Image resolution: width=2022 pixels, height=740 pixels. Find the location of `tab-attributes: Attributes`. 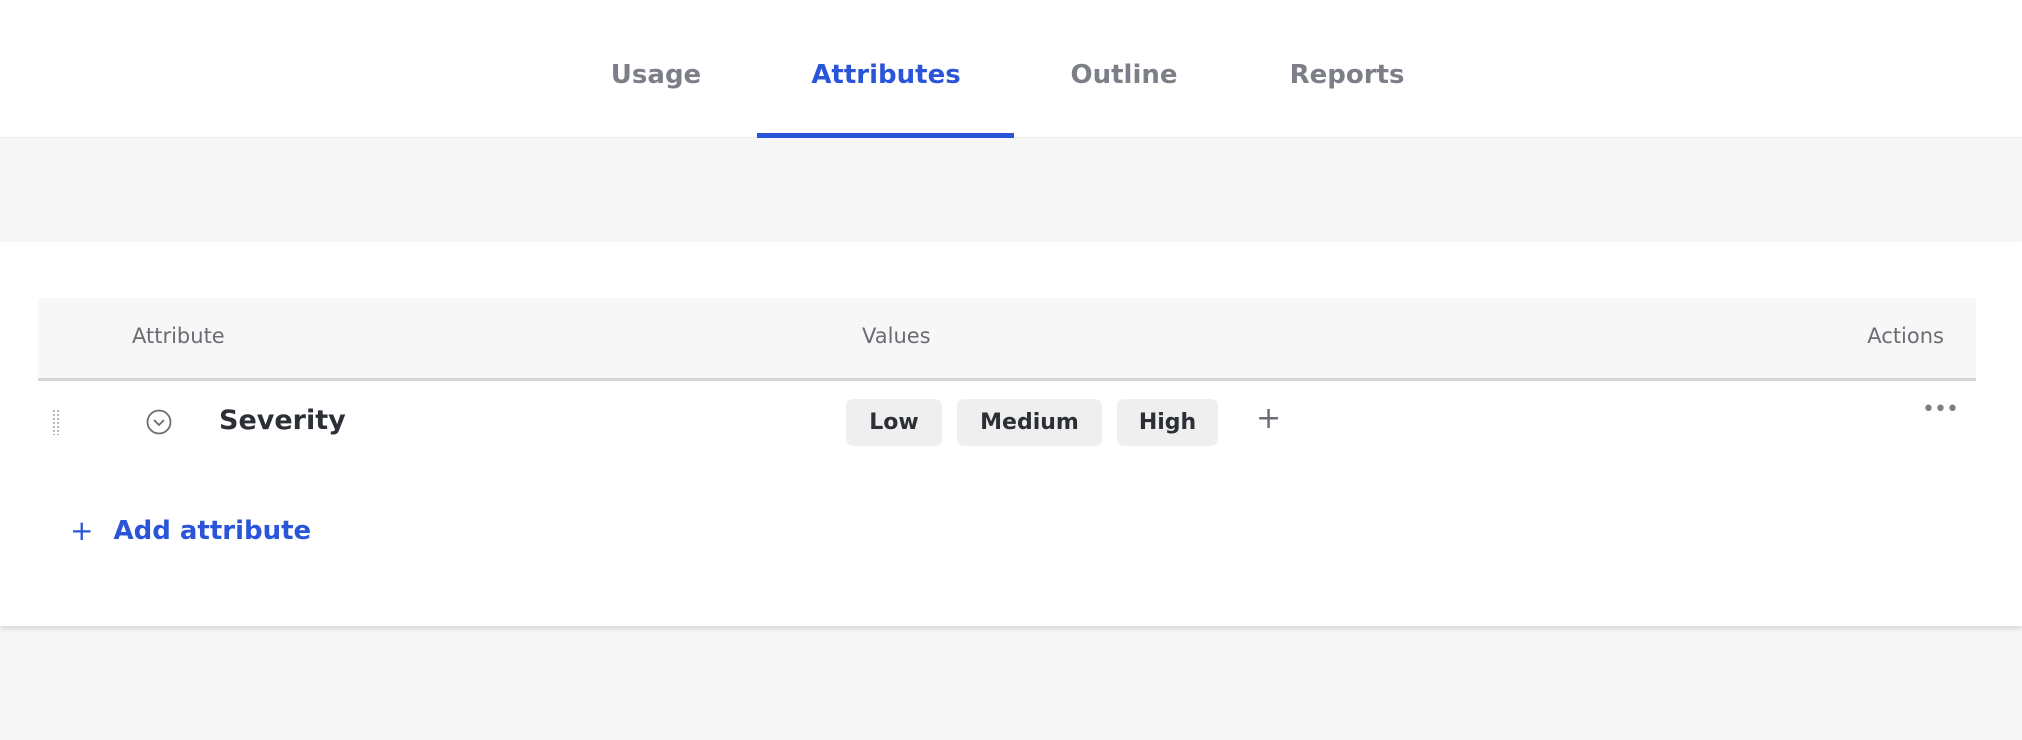

tab-attributes: Attributes is located at coordinates (886, 75).